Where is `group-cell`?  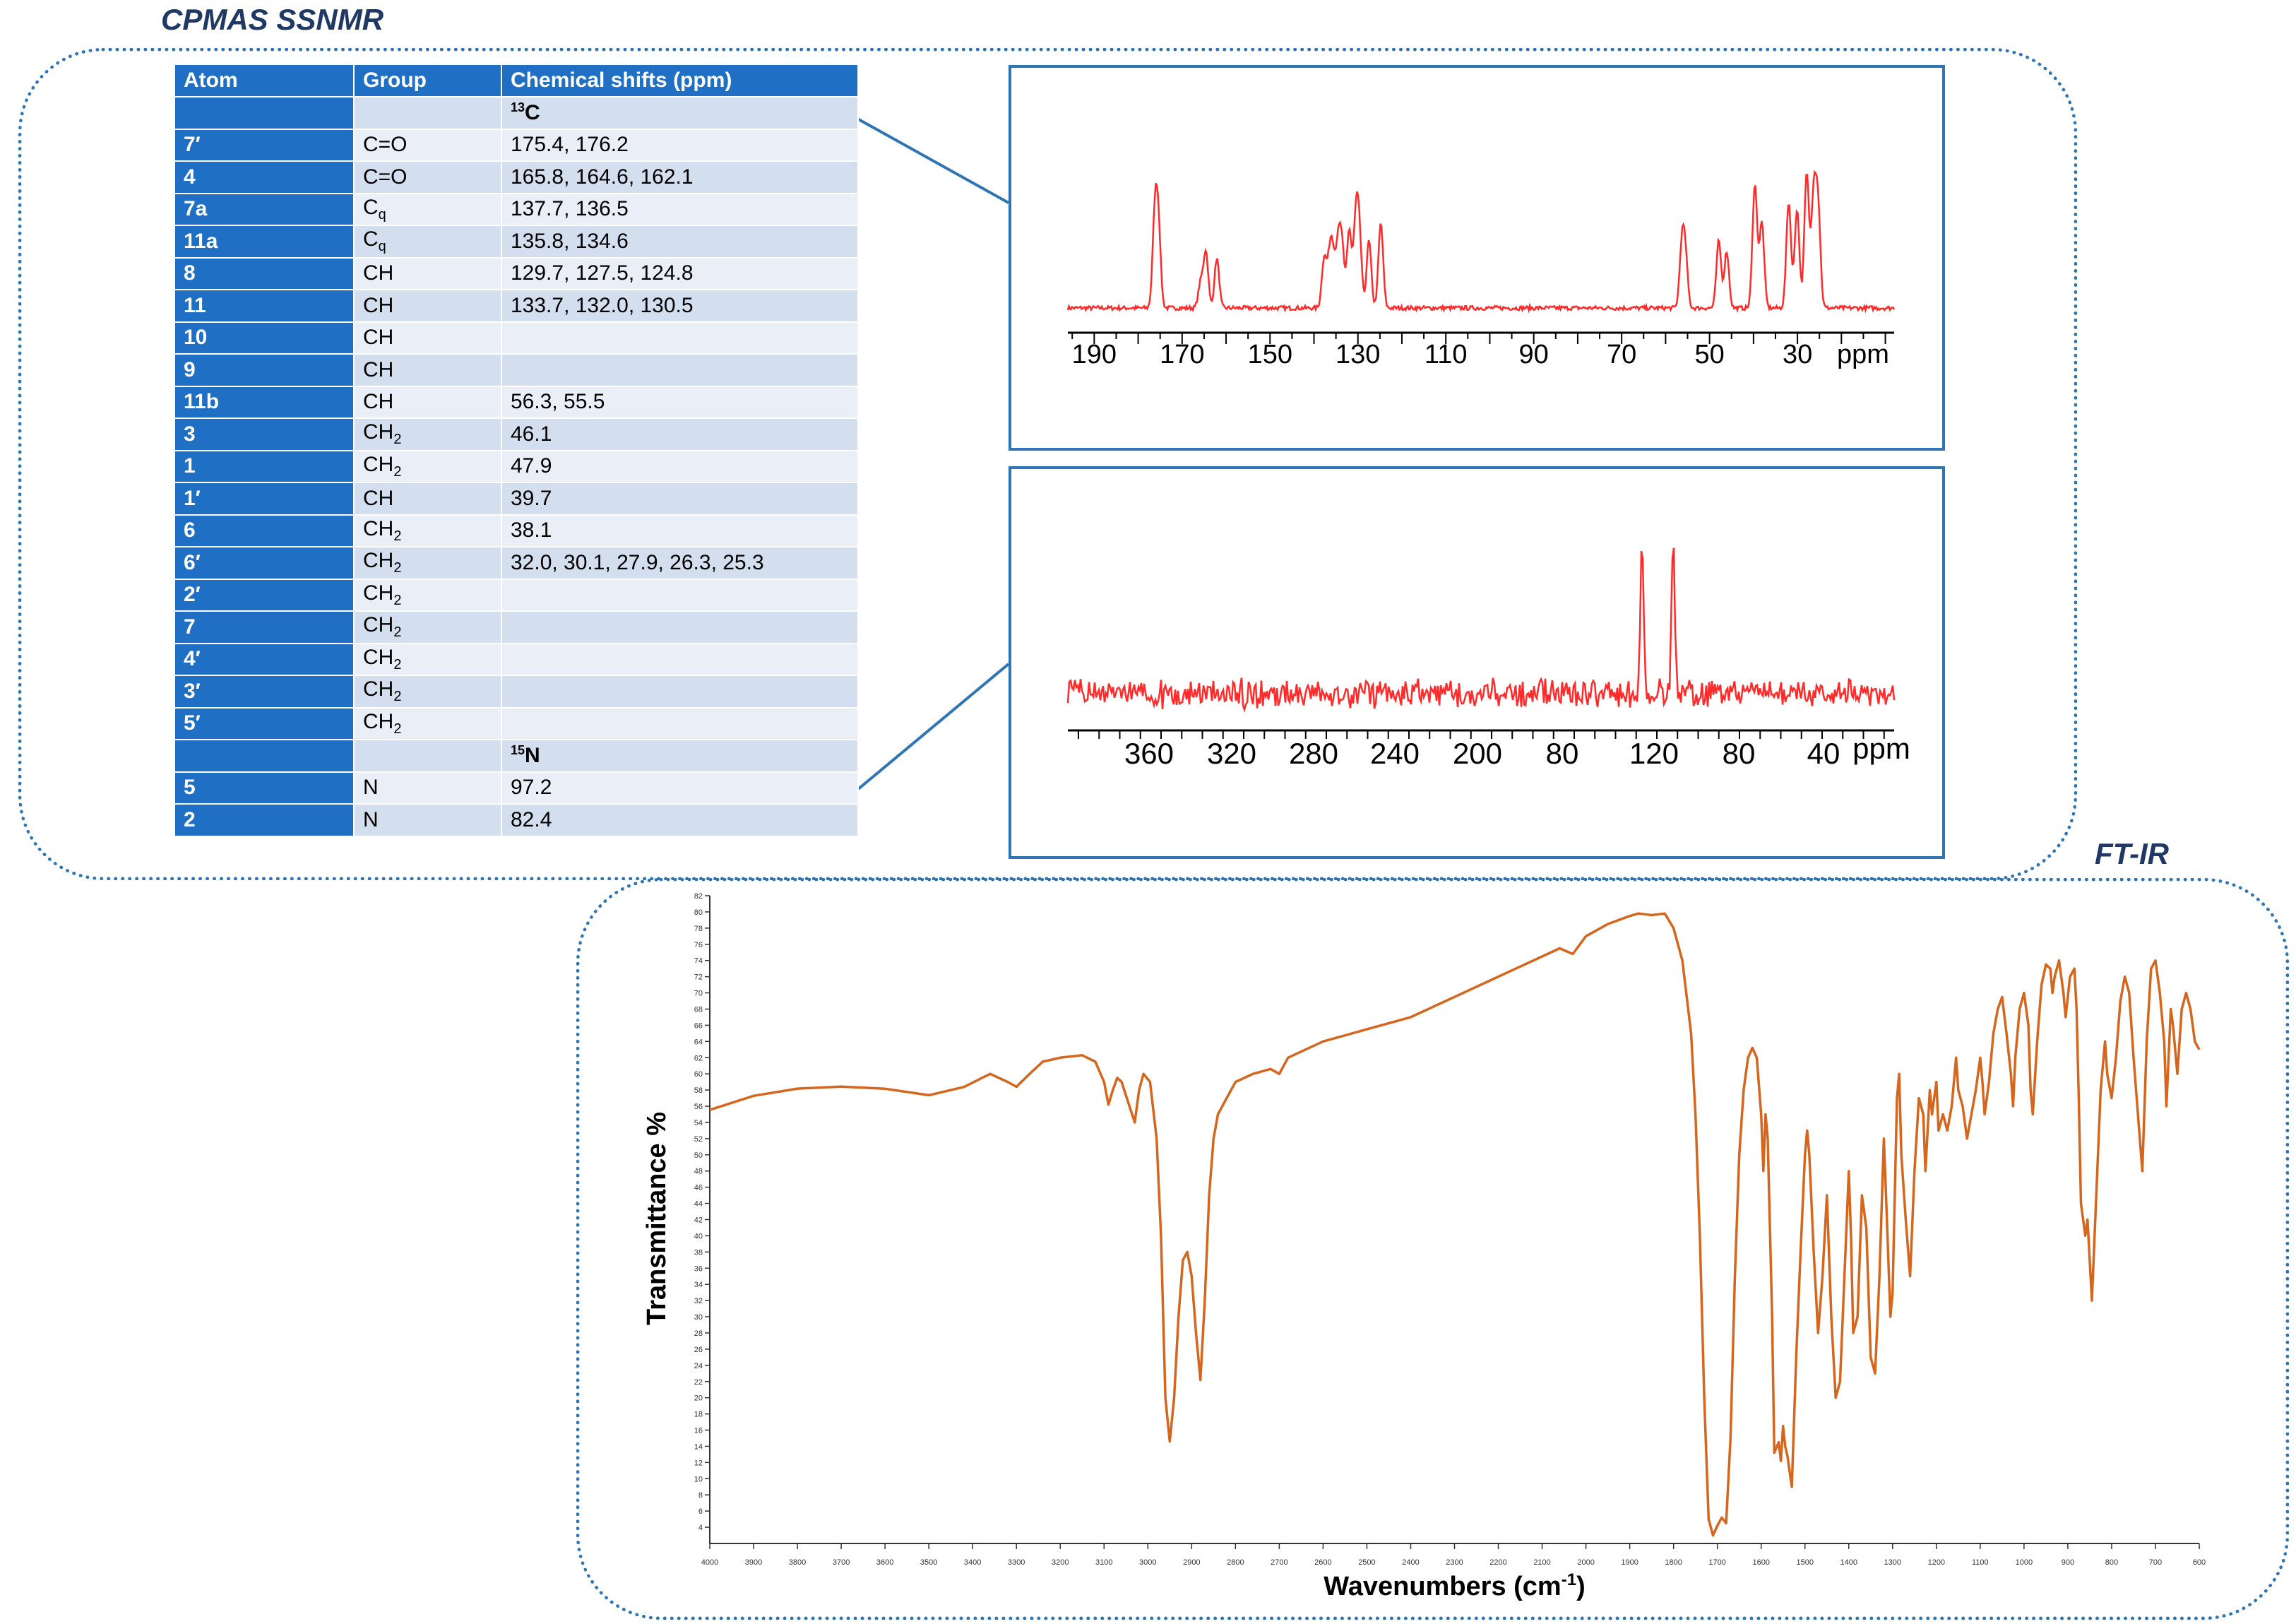 group-cell is located at coordinates (427, 756).